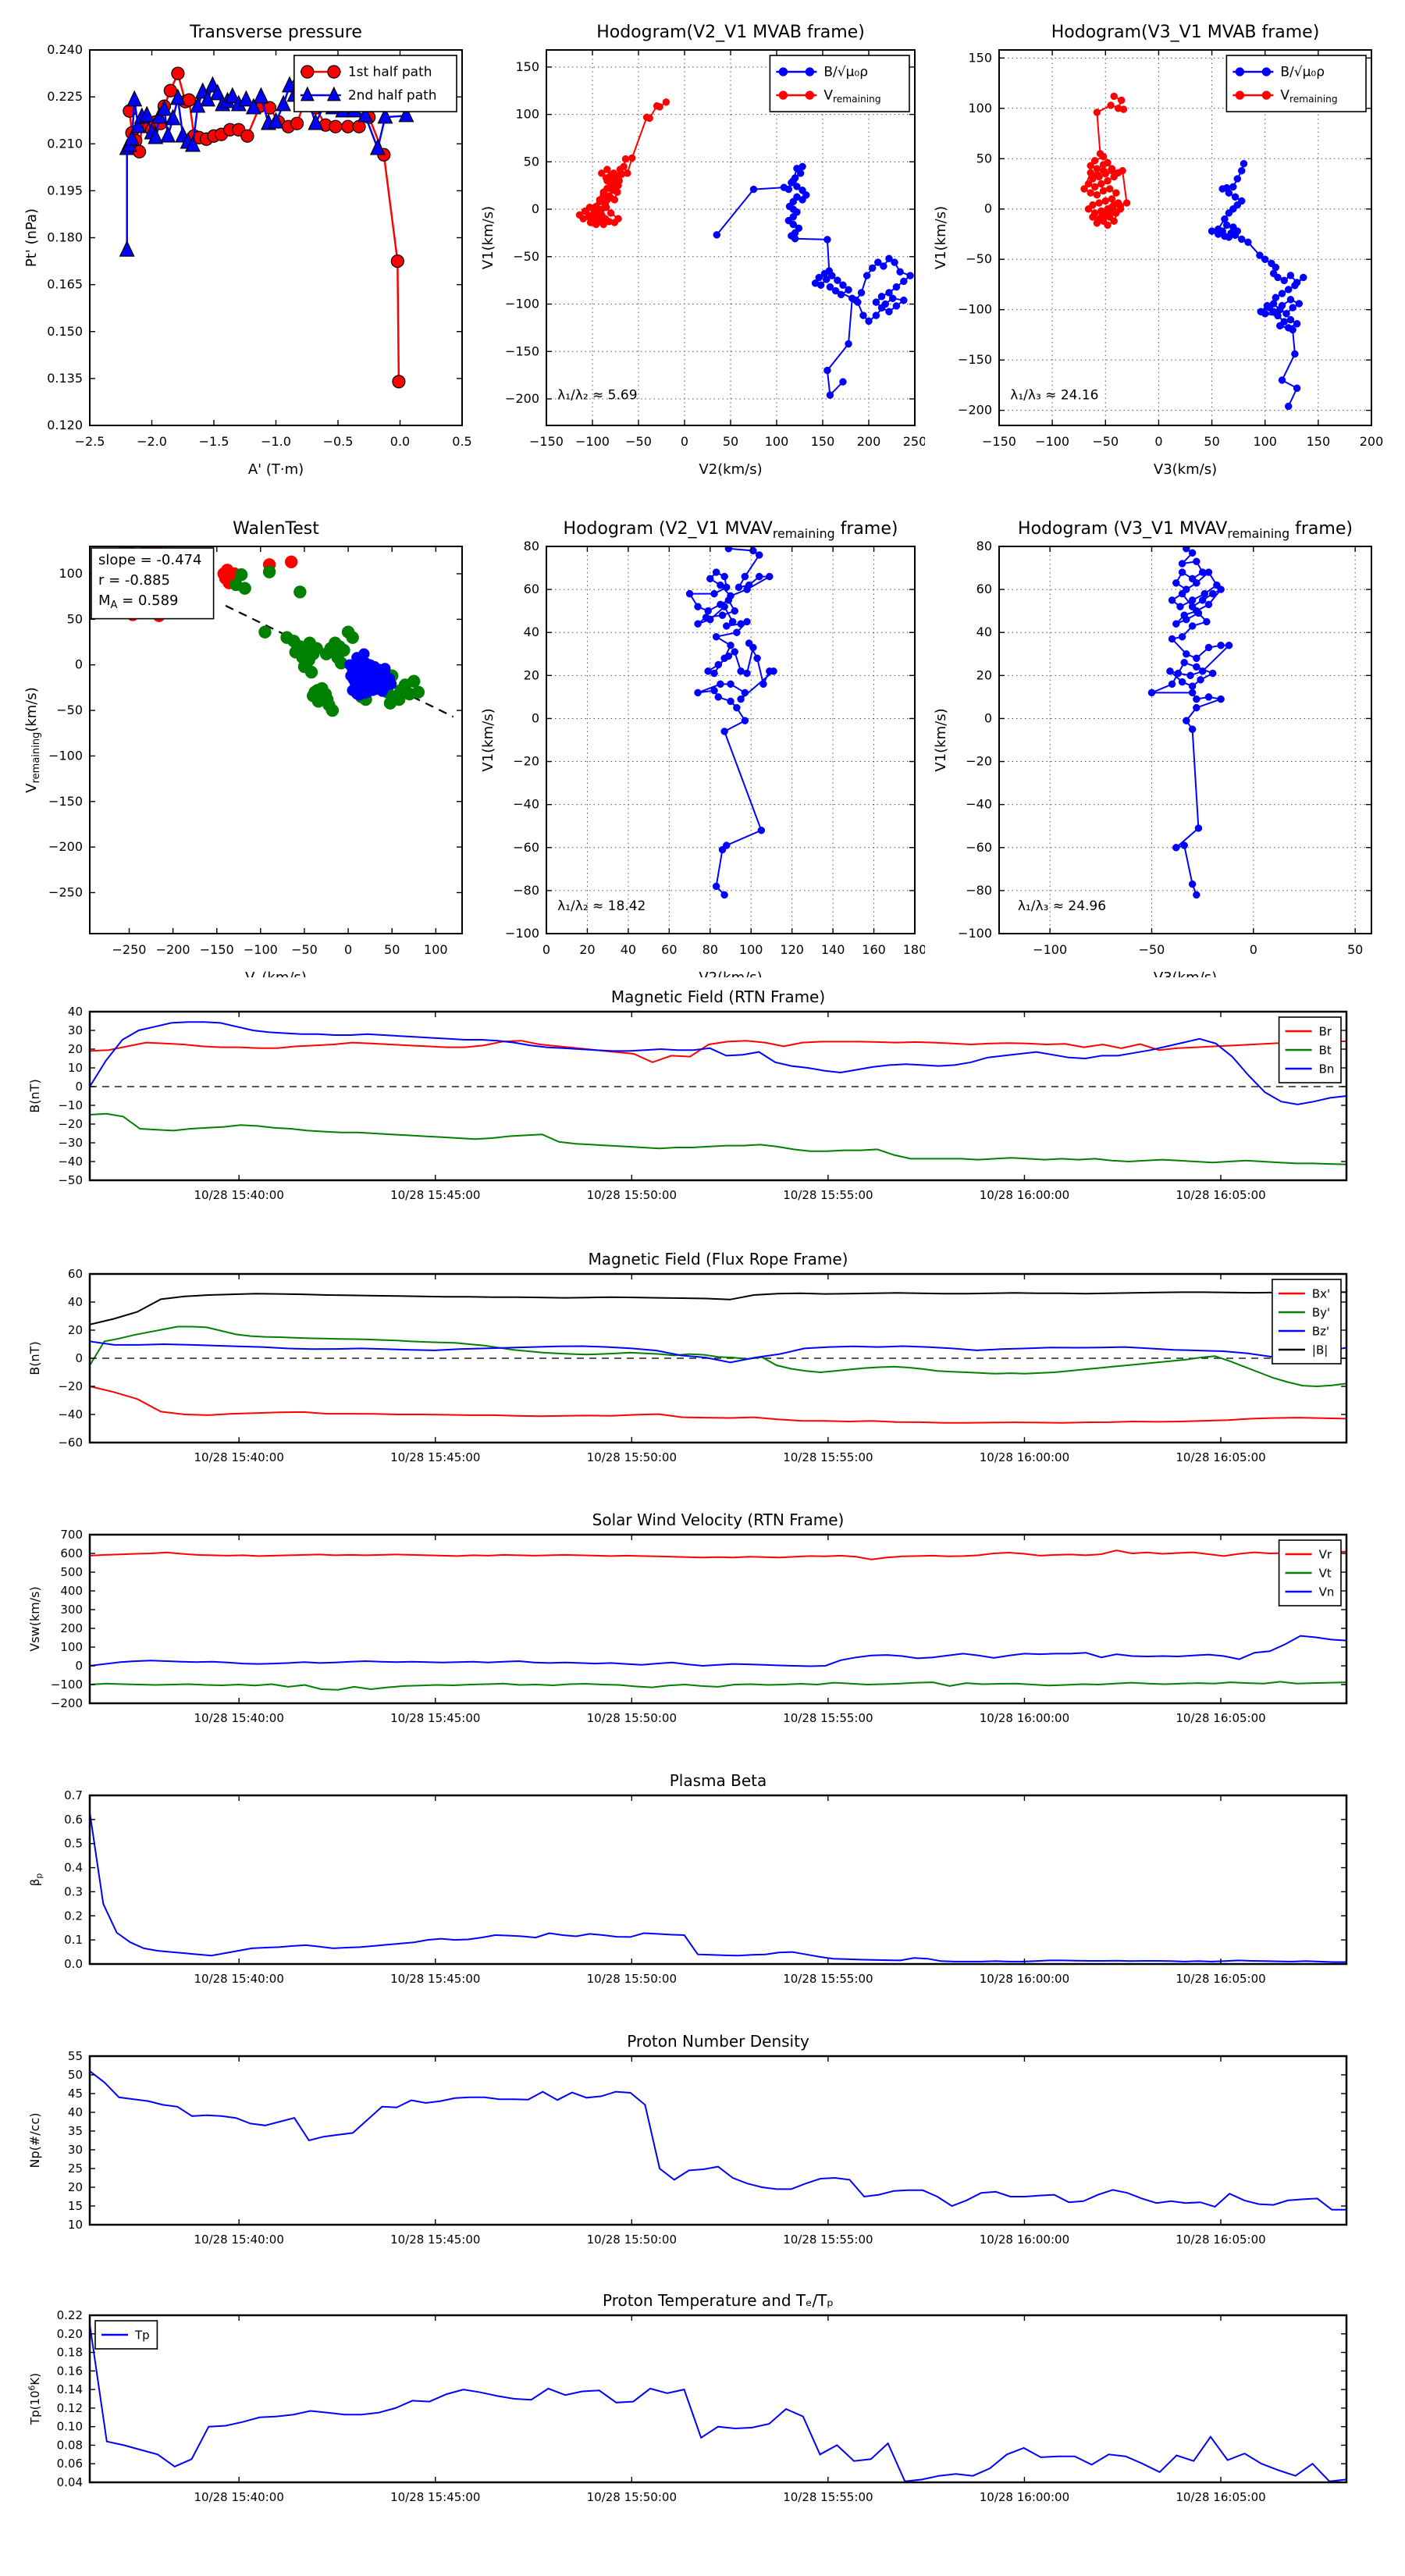 This screenshot has width=1405, height=2576. I want to click on y-axis-label: Vremaining(km/s), so click(32, 739).